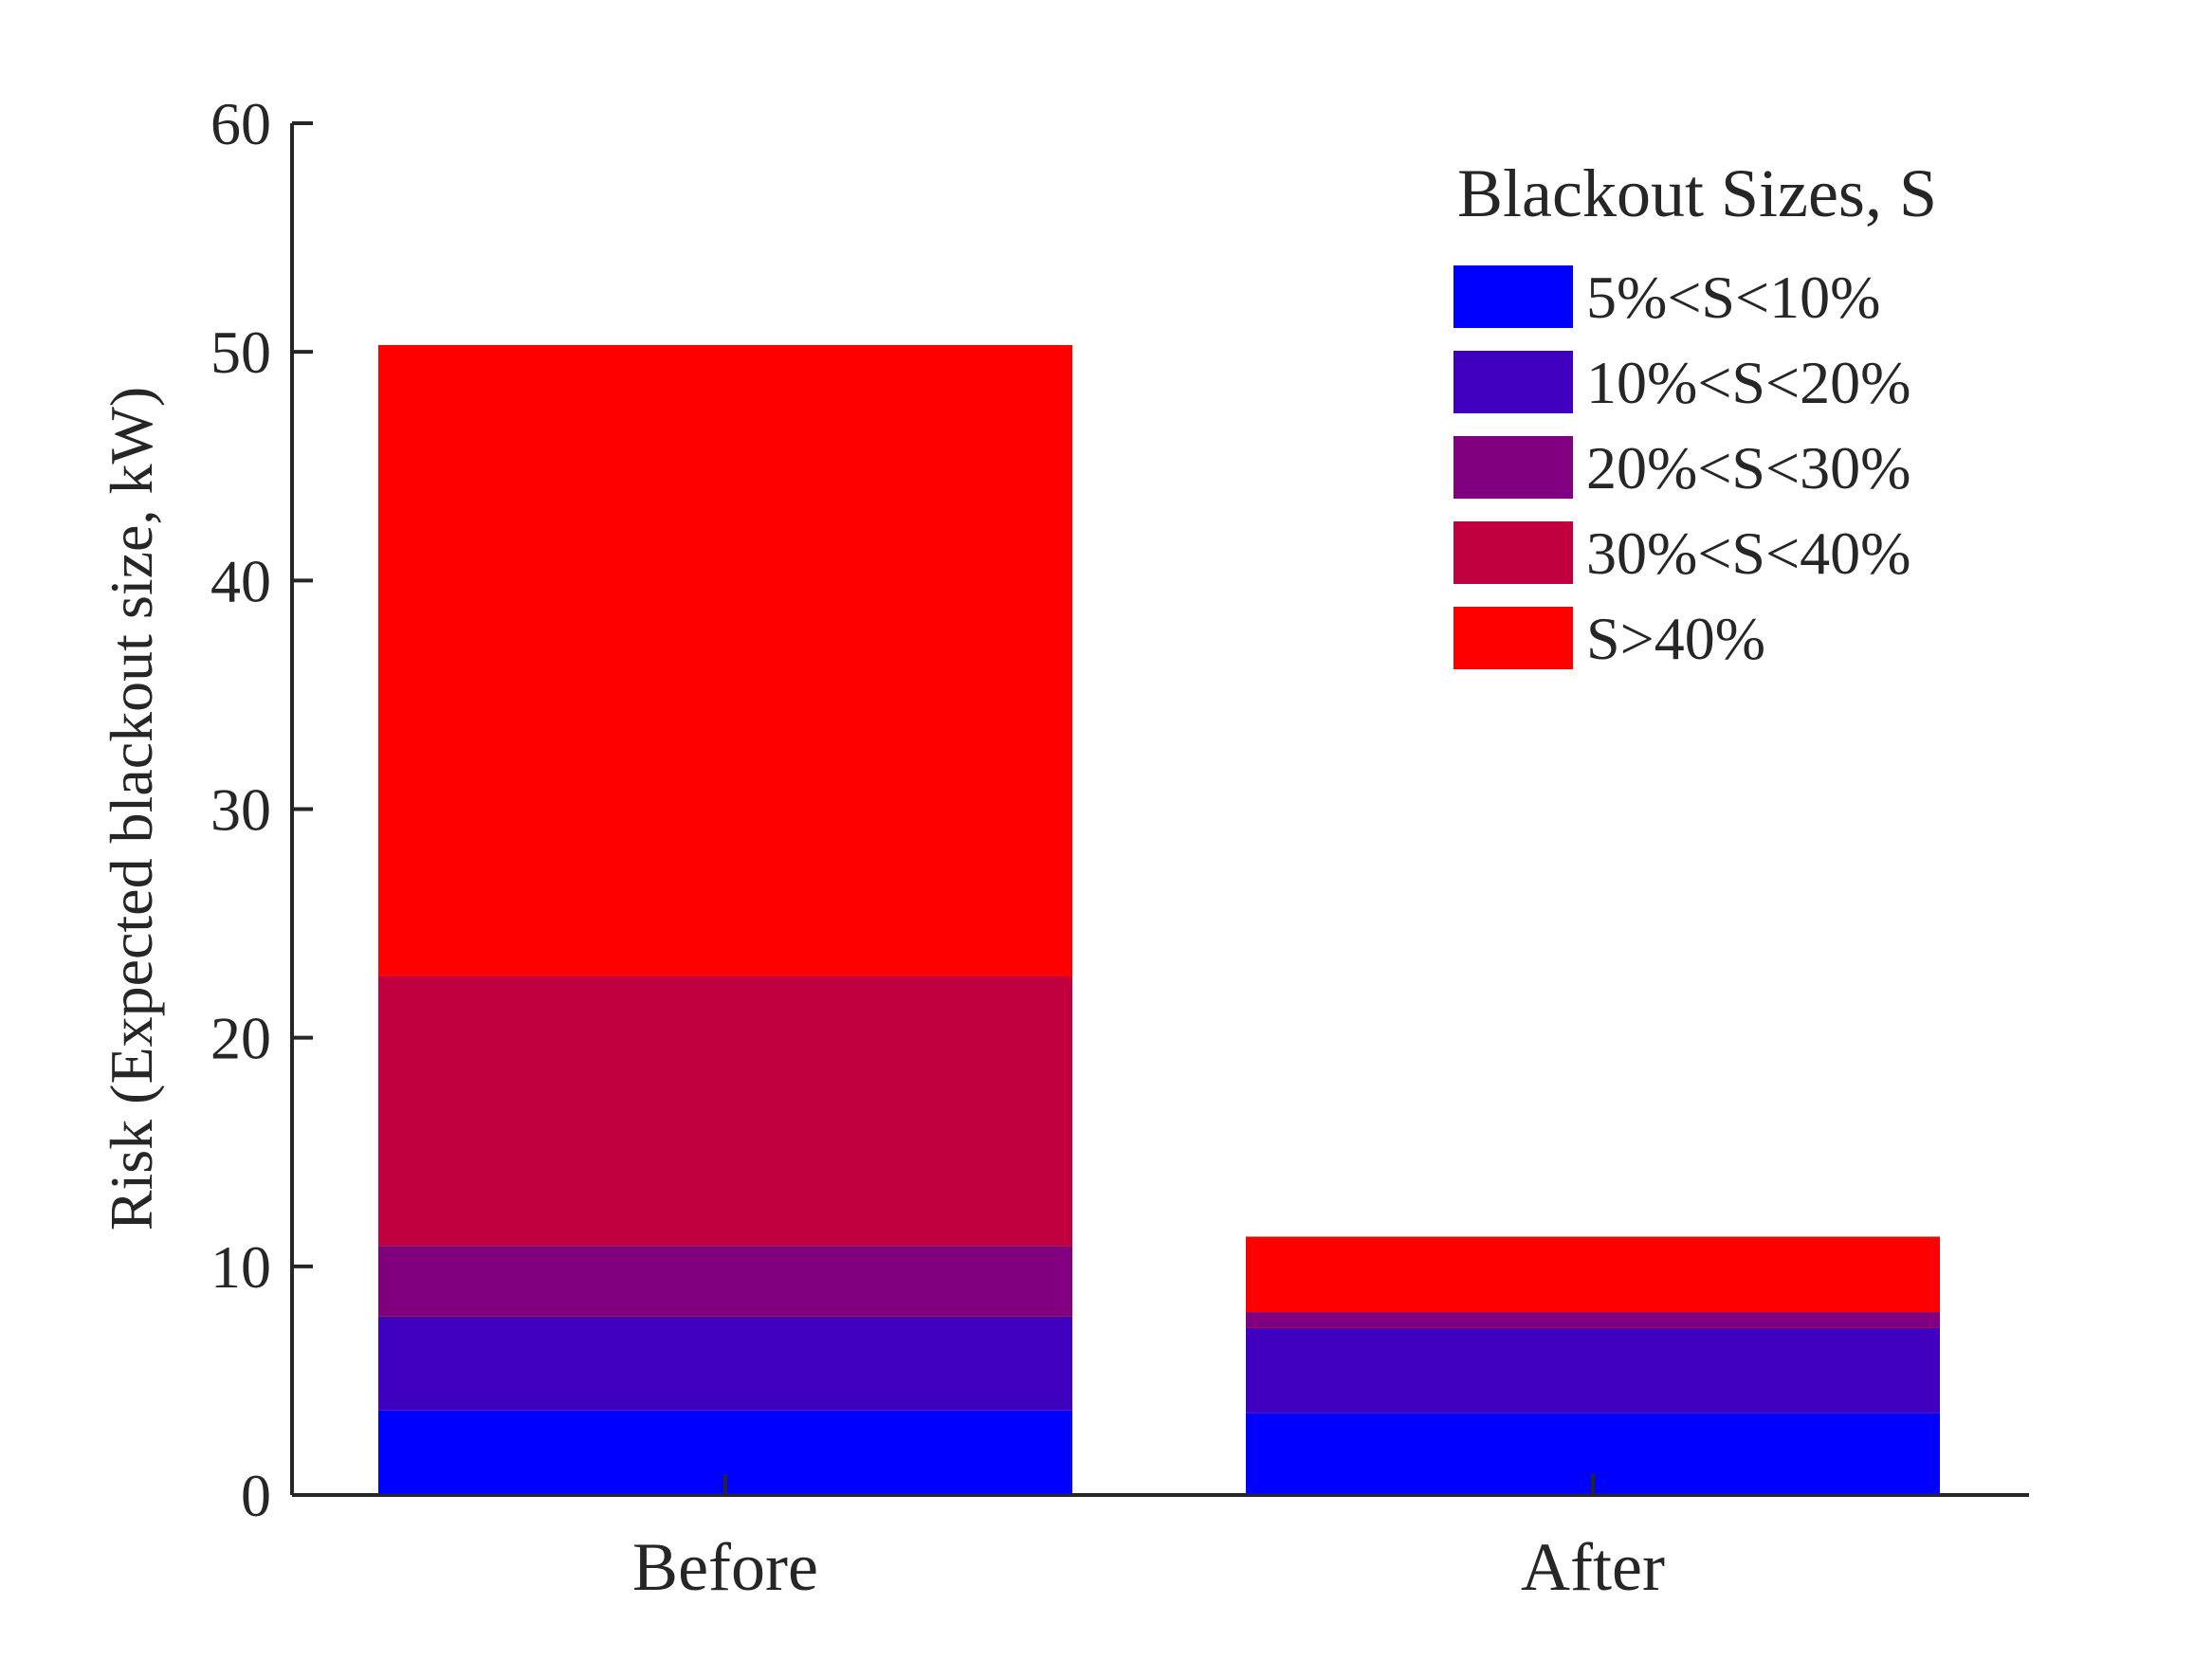  Describe the element at coordinates (1697, 193) in the screenshot. I see `legend-title: Blackout Sizes, S` at that location.